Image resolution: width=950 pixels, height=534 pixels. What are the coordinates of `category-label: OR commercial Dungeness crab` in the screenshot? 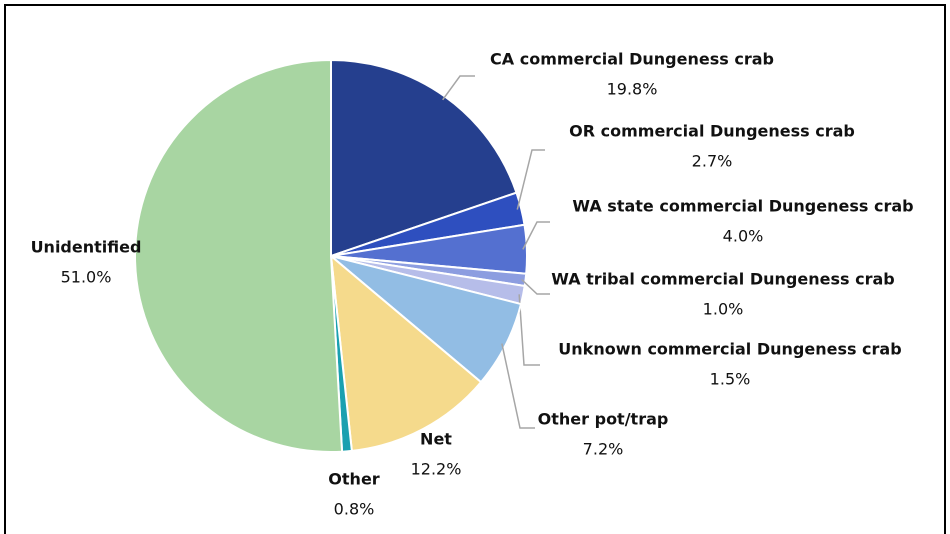 It's located at (712, 131).